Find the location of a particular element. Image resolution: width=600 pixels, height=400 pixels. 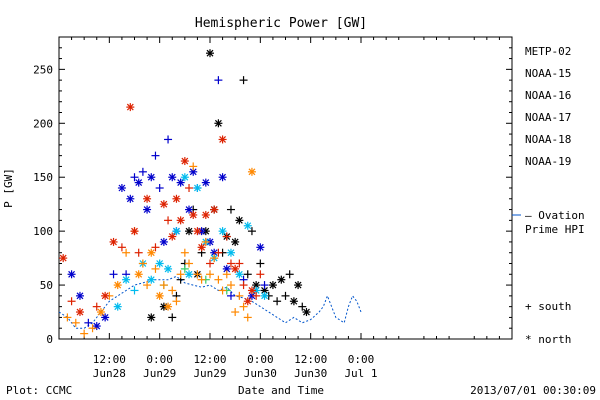

y-axis-label: P [GW] is located at coordinates (8, 188).